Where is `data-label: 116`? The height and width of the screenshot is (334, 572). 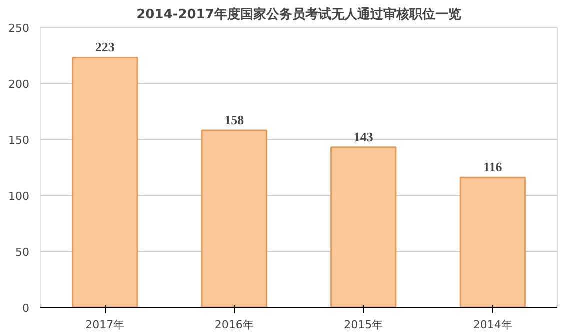 data-label: 116 is located at coordinates (493, 167).